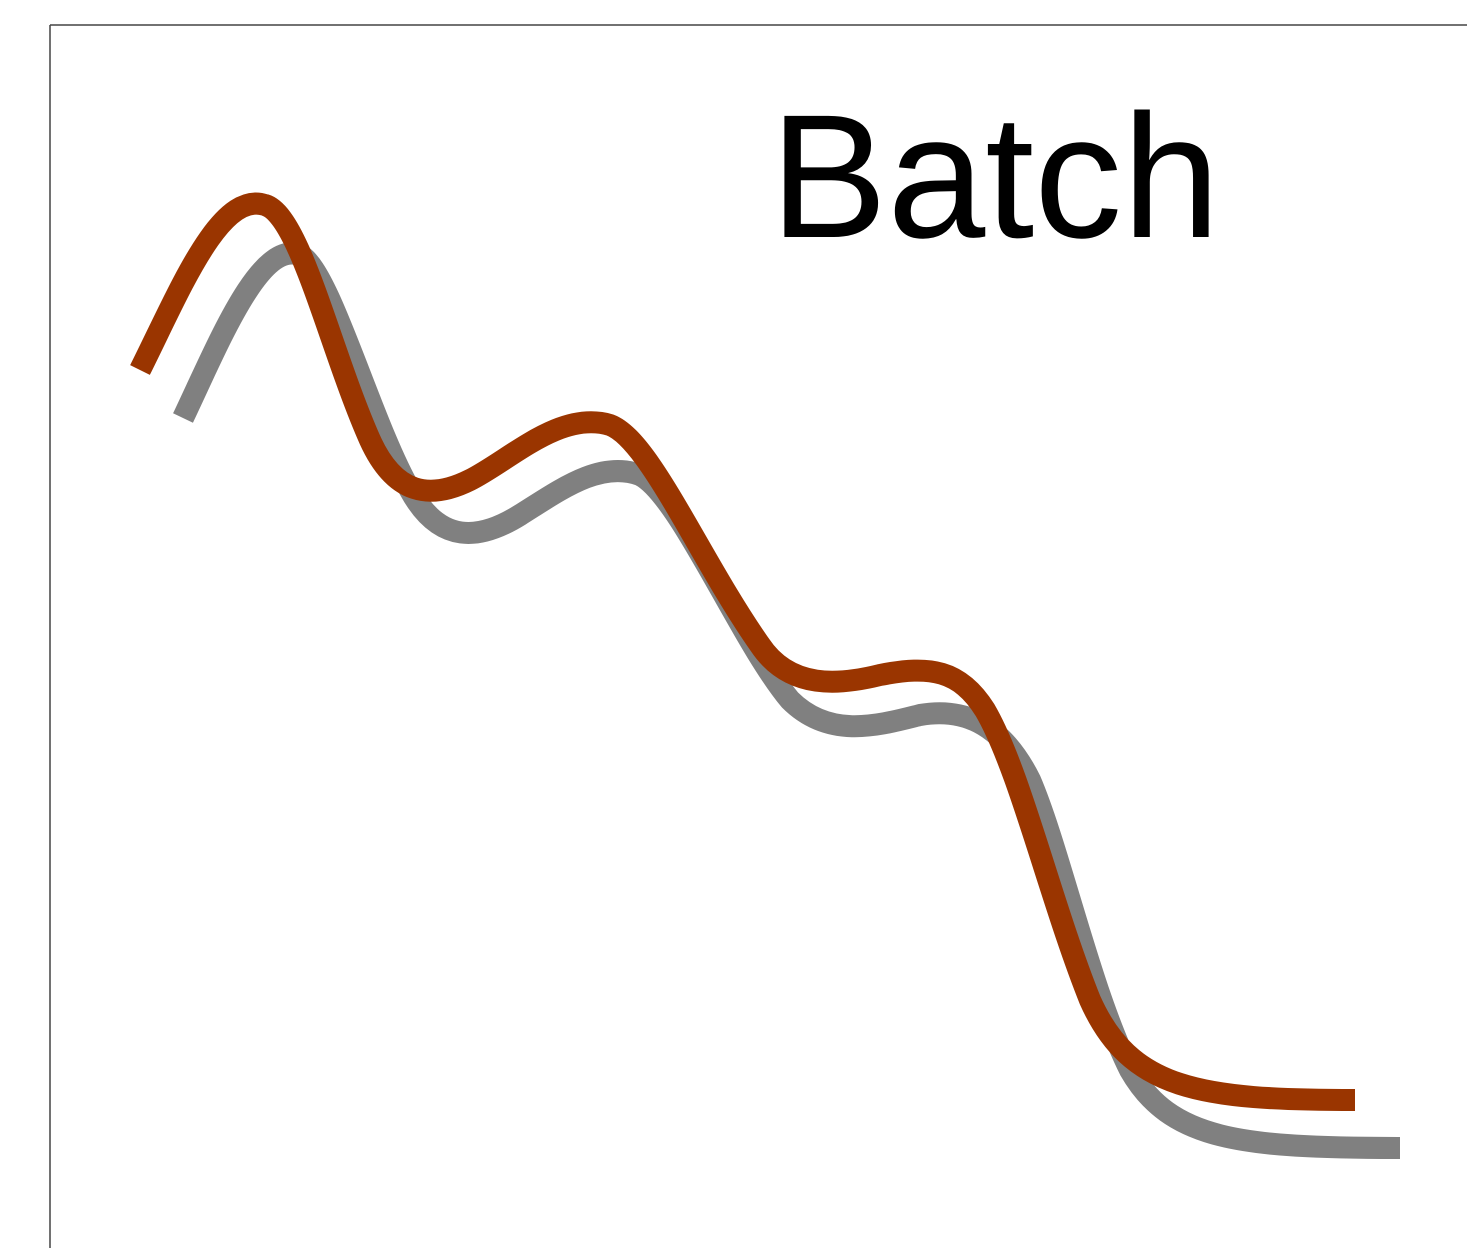  What do you see at coordinates (995, 177) in the screenshot?
I see `title: Batch` at bounding box center [995, 177].